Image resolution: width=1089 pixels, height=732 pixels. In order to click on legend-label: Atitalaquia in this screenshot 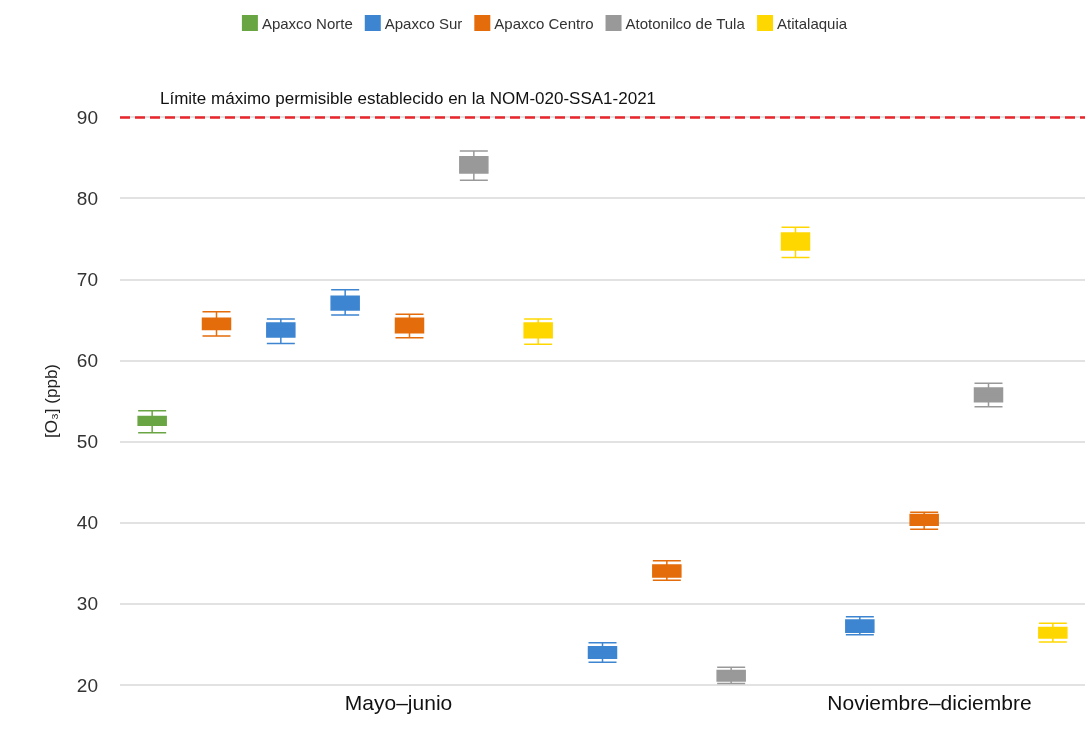, I will do `click(812, 23)`.